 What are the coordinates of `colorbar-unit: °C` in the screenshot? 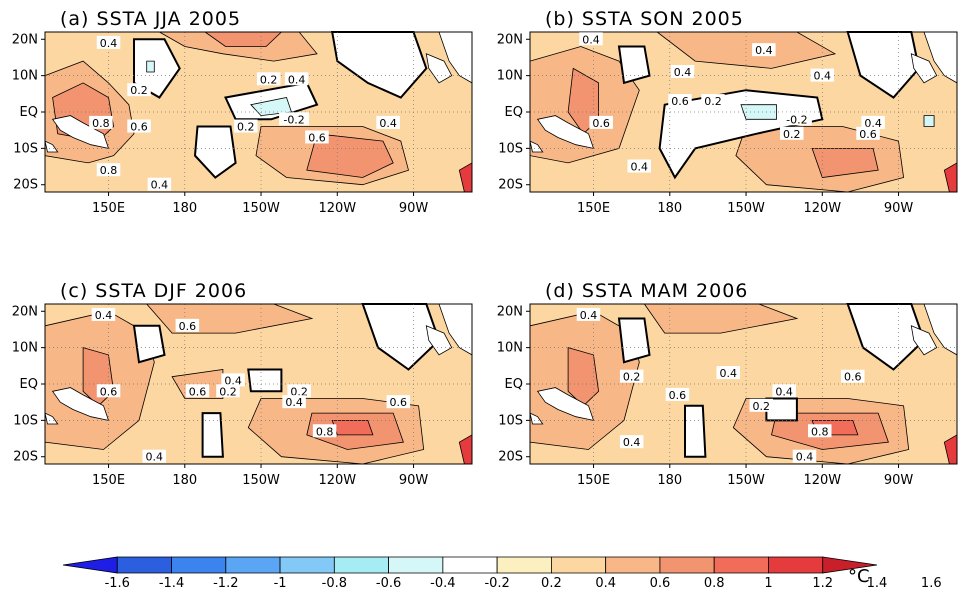 It's located at (859, 576).